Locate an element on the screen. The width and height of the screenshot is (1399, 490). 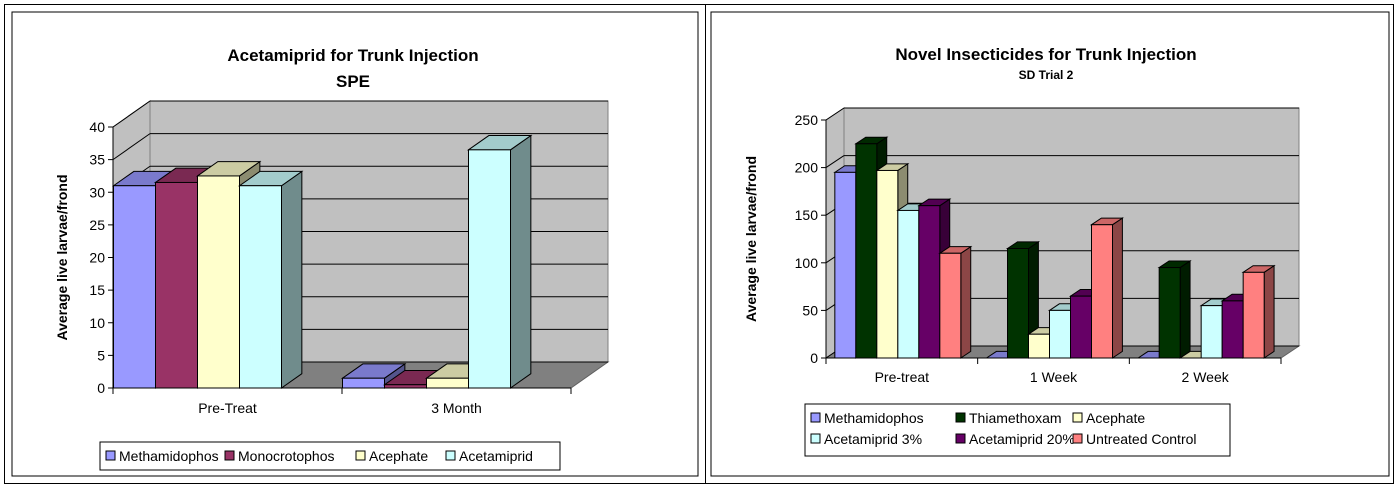
y-tick-label: 20 is located at coordinates (97, 258).